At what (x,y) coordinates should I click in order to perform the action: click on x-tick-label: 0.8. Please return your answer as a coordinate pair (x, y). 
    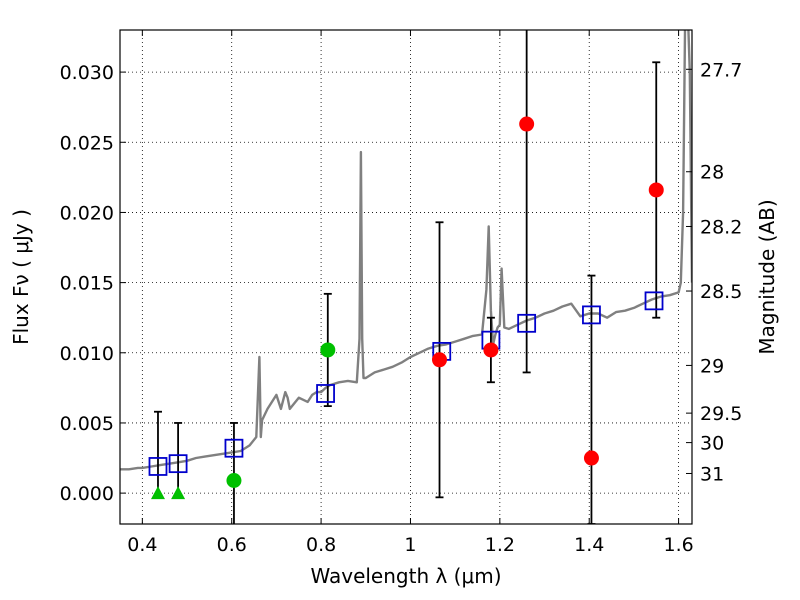
    Looking at the image, I should click on (321, 545).